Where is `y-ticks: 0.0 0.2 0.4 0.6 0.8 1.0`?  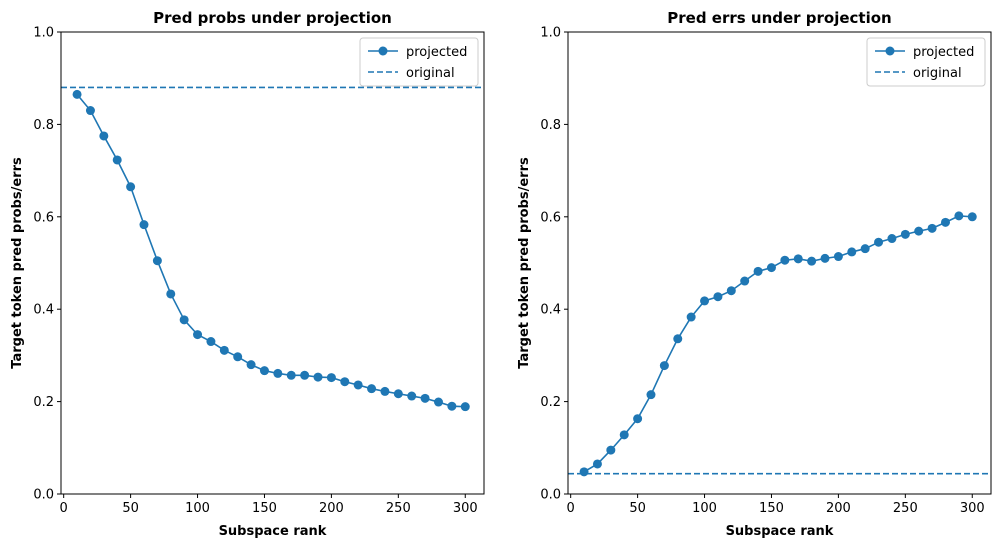
y-ticks: 0.0 0.2 0.4 0.6 0.8 1.0 is located at coordinates (47, 264).